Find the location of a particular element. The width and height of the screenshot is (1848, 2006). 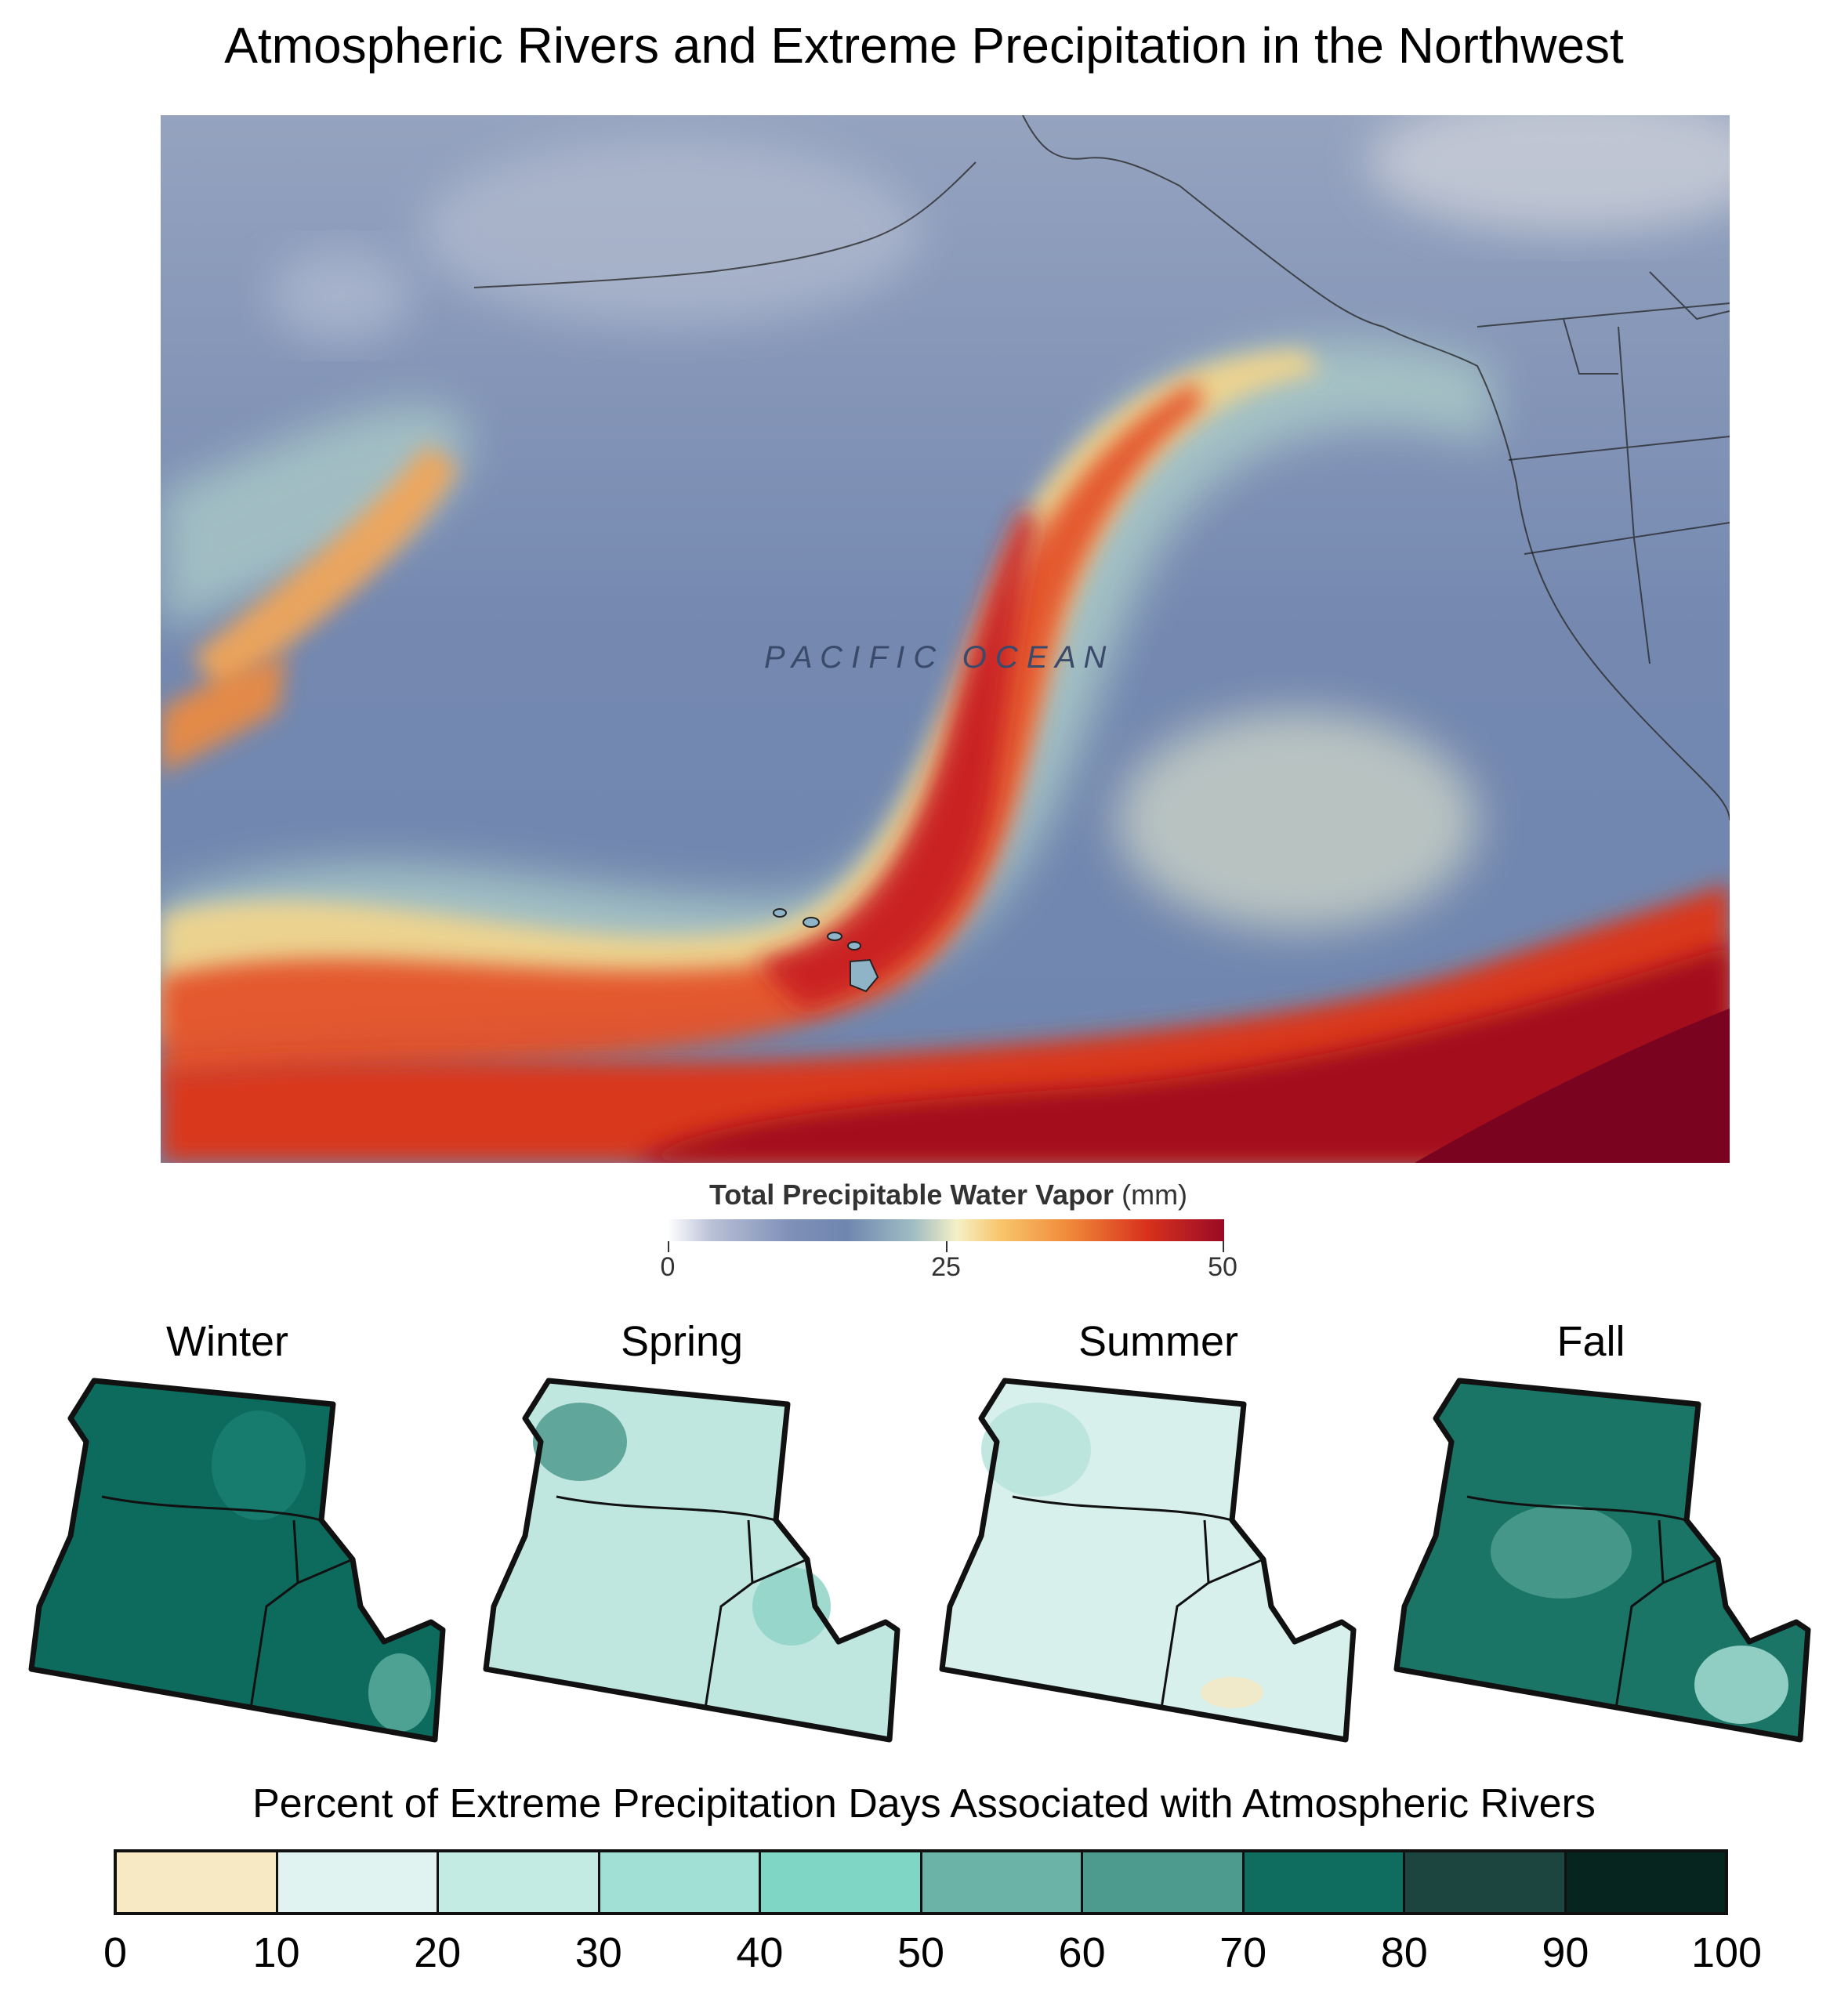

ar-tick-label: 50 is located at coordinates (921, 1952).